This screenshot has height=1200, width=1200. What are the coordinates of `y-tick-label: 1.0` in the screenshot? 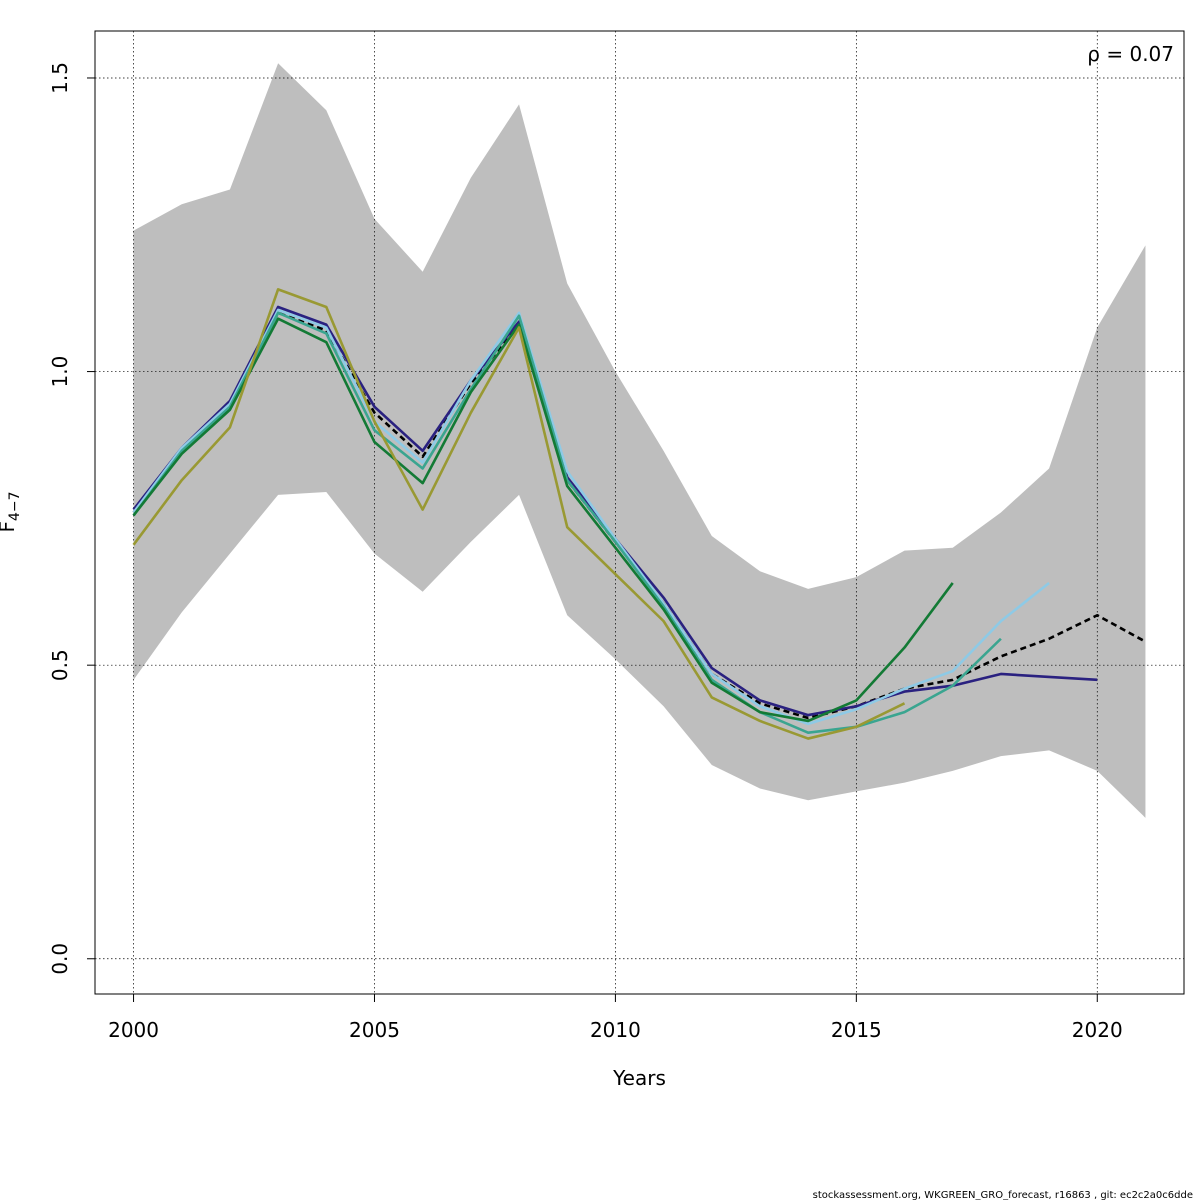 It's located at (60, 372).